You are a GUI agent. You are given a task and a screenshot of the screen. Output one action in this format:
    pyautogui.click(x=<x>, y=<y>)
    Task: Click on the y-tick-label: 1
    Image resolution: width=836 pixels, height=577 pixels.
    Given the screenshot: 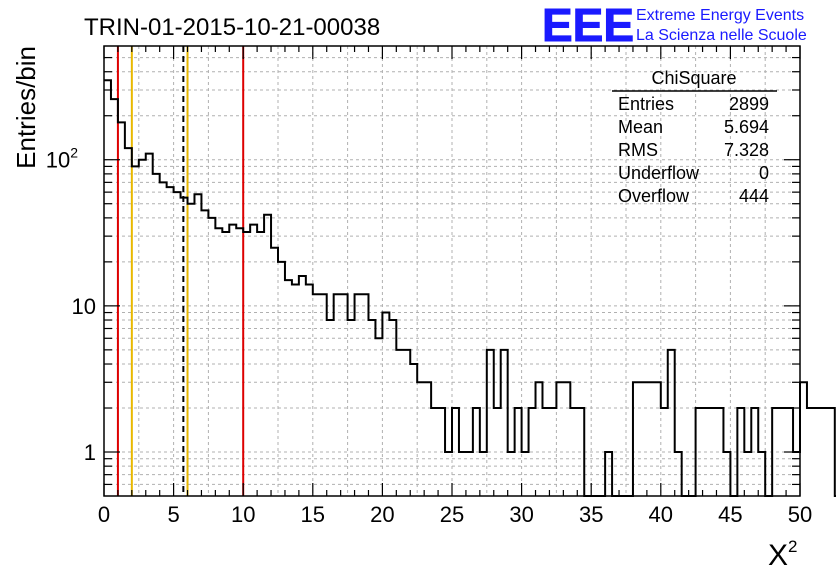 What is the action you would take?
    pyautogui.click(x=90, y=452)
    